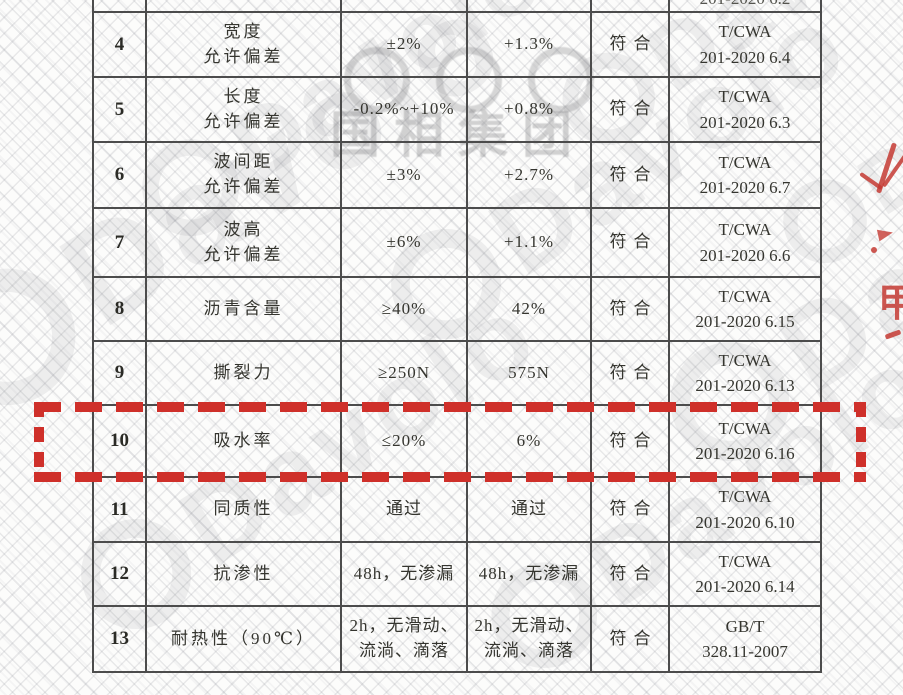 Image resolution: width=903 pixels, height=695 pixels. What do you see at coordinates (874, 250) in the screenshot?
I see `red-annotation-mark` at bounding box center [874, 250].